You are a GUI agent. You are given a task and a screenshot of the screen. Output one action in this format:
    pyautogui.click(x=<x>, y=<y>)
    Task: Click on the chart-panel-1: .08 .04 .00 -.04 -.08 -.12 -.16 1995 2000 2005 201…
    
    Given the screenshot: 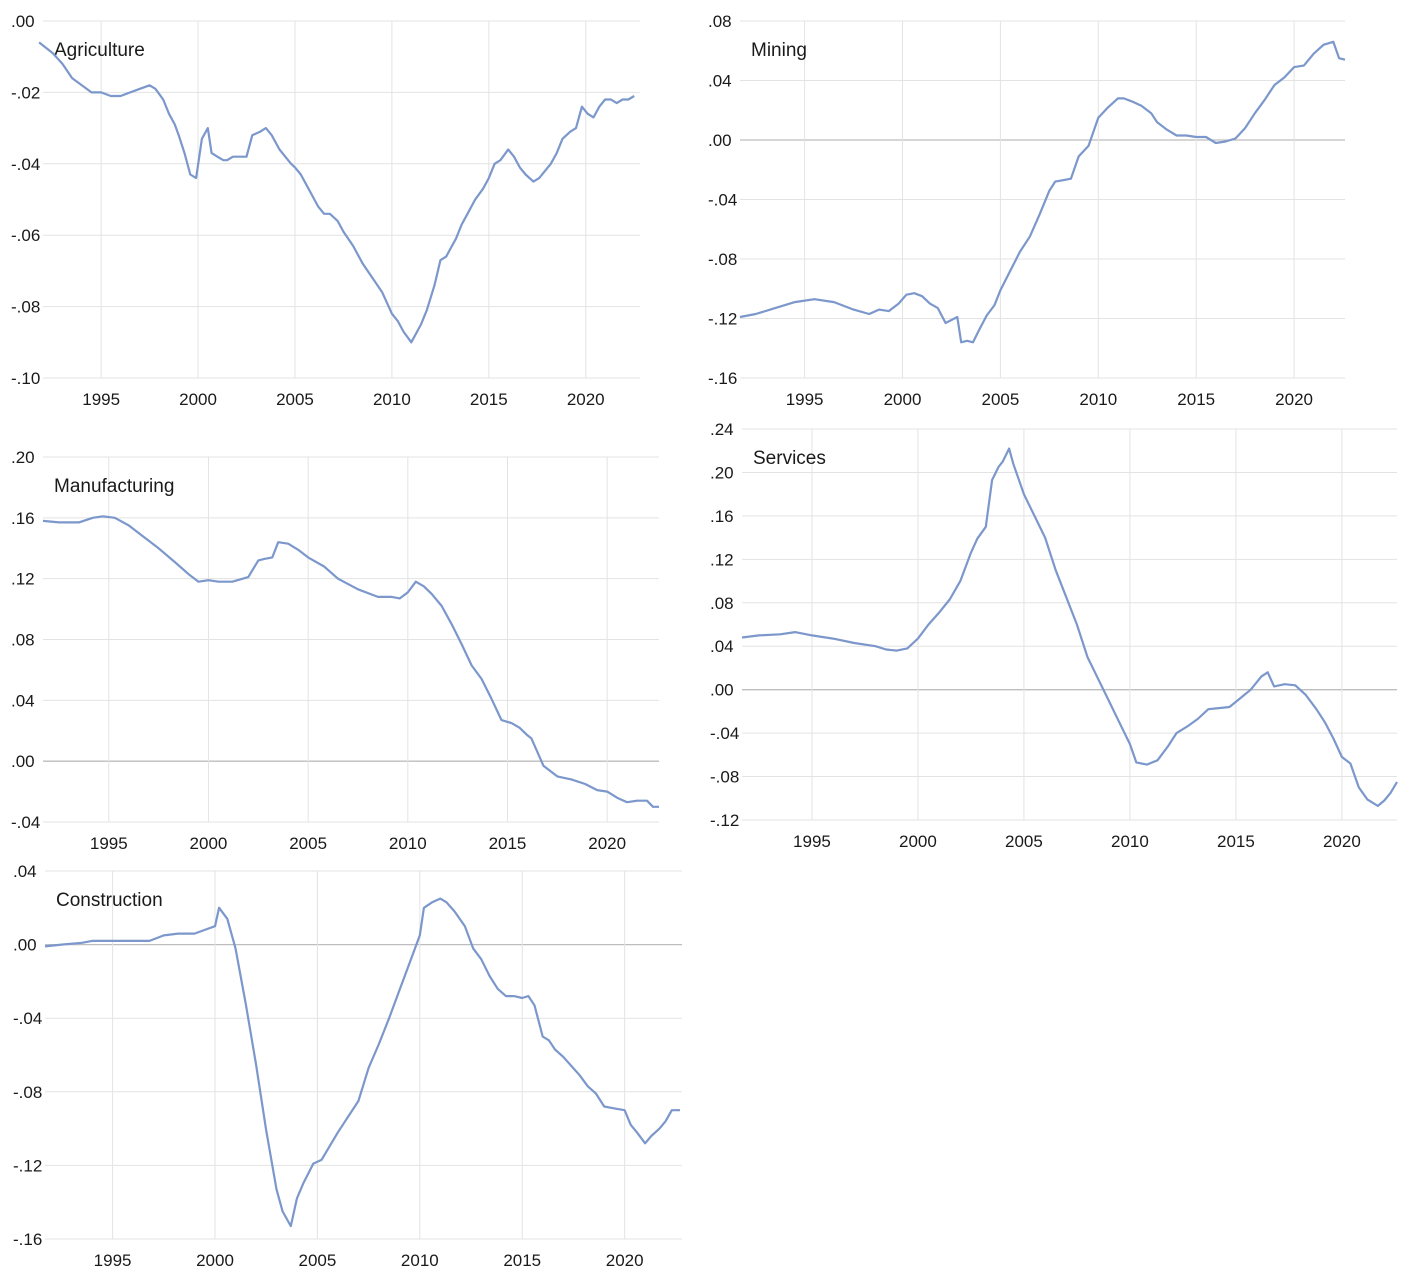 What is the action you would take?
    pyautogui.click(x=1027, y=210)
    